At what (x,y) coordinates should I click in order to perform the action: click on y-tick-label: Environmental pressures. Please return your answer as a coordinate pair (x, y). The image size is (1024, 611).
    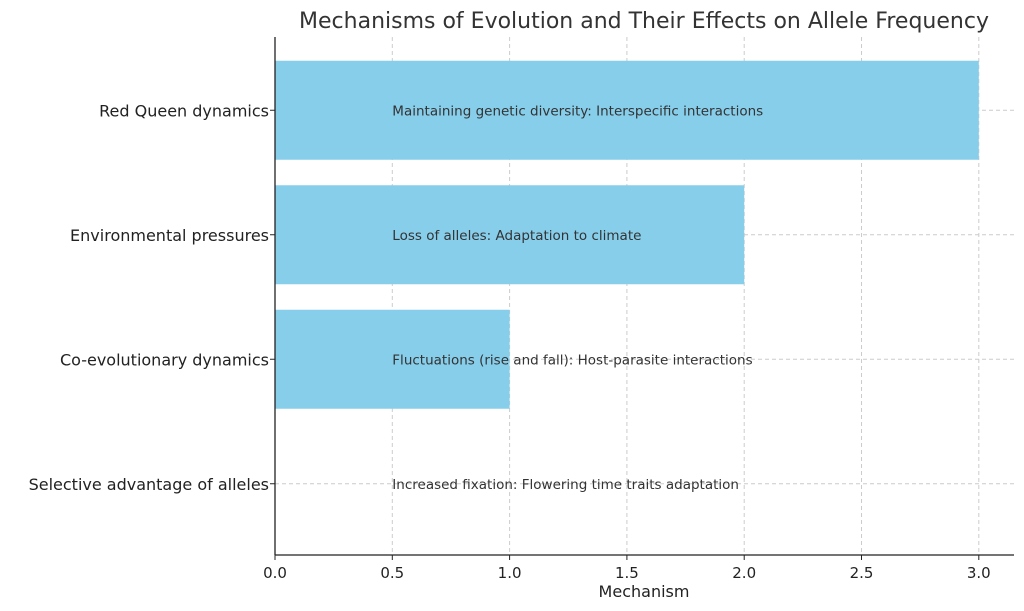
    Looking at the image, I should click on (169, 235).